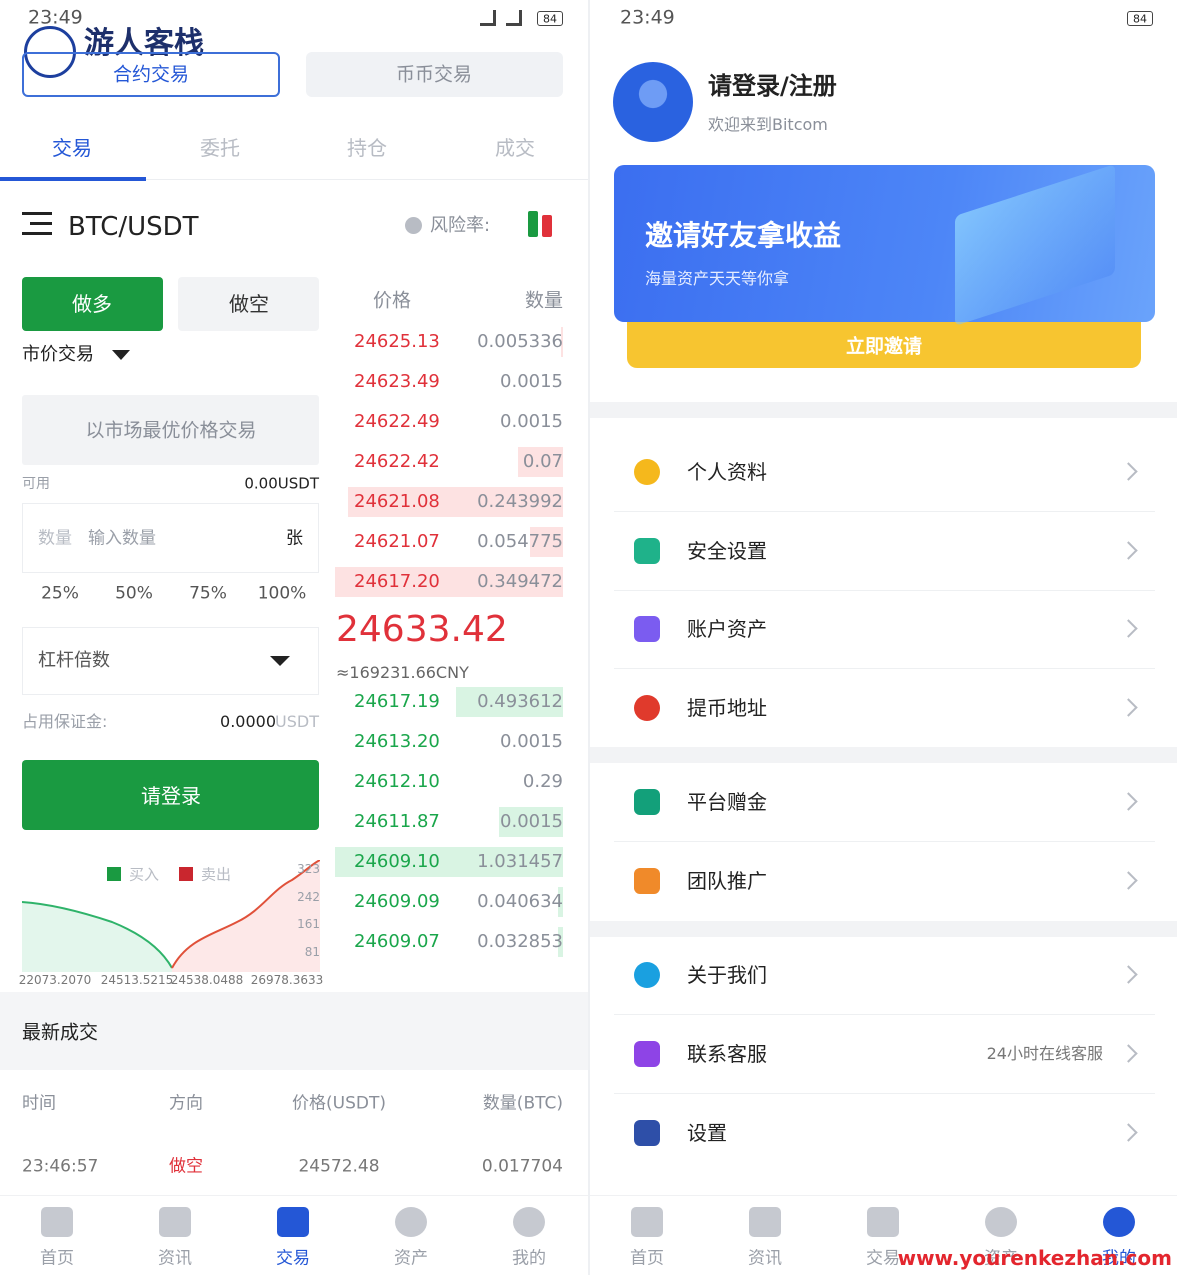 The height and width of the screenshot is (1275, 1177). Describe the element at coordinates (208, 593) in the screenshot. I see `percent-option: 75%` at that location.